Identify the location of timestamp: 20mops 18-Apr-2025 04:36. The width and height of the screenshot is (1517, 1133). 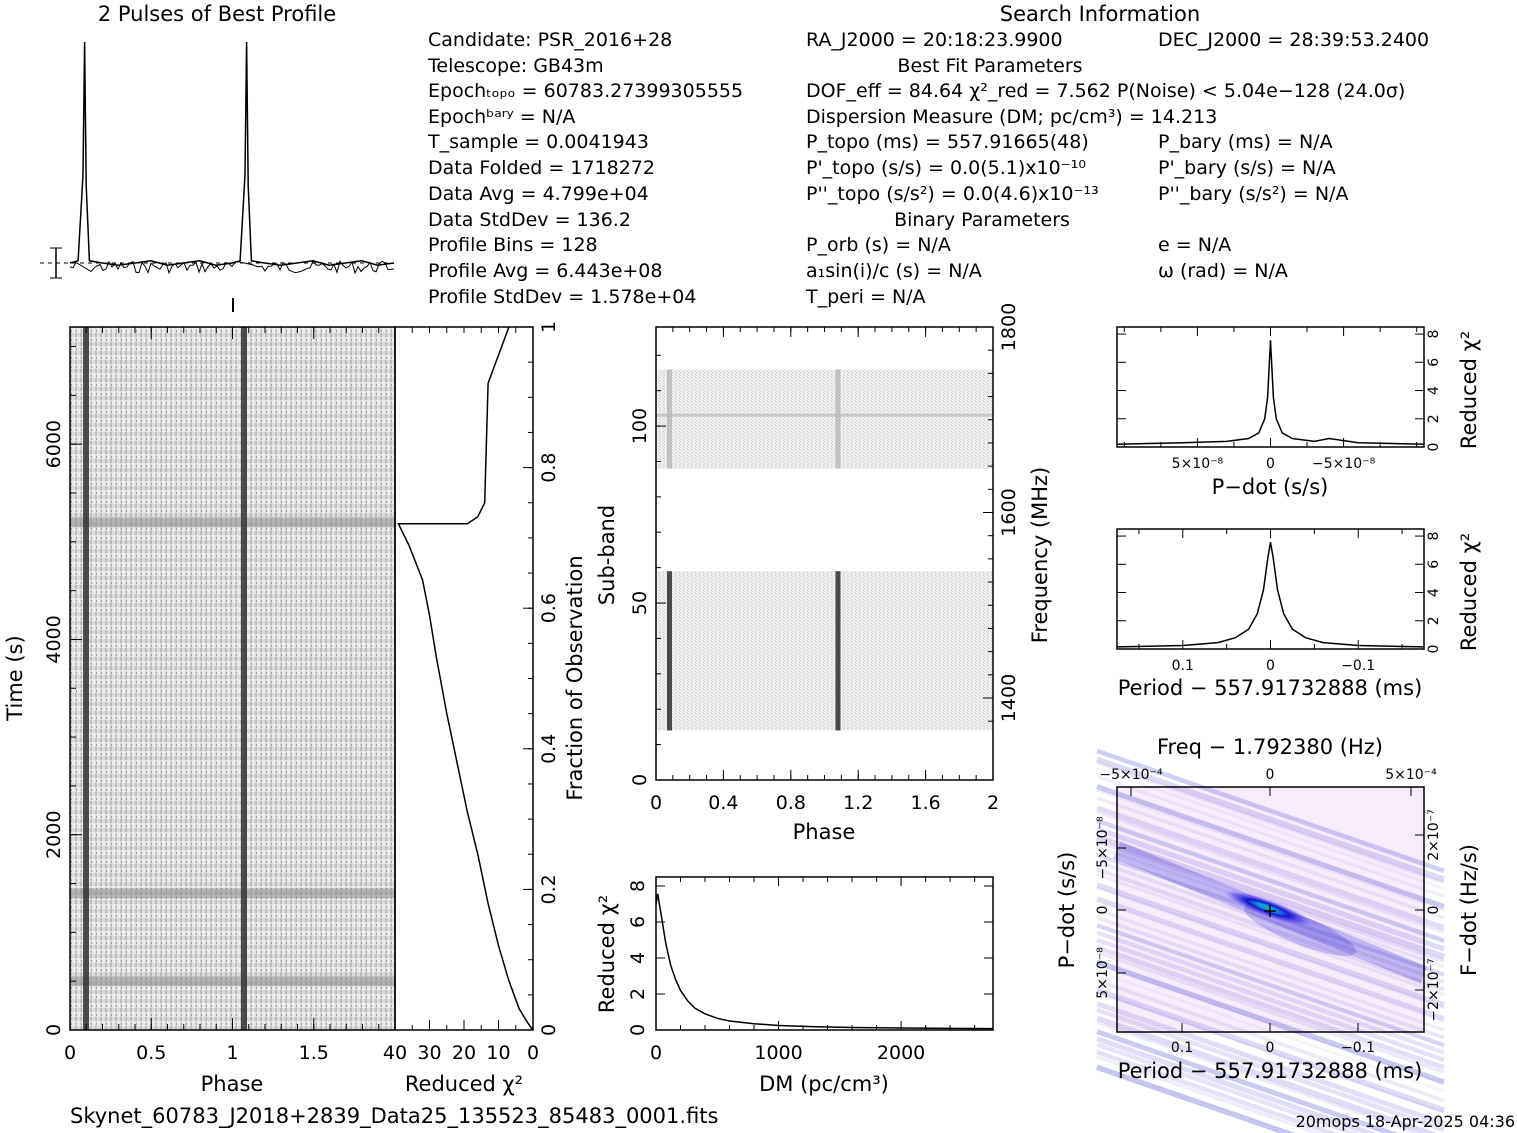
(1405, 1121).